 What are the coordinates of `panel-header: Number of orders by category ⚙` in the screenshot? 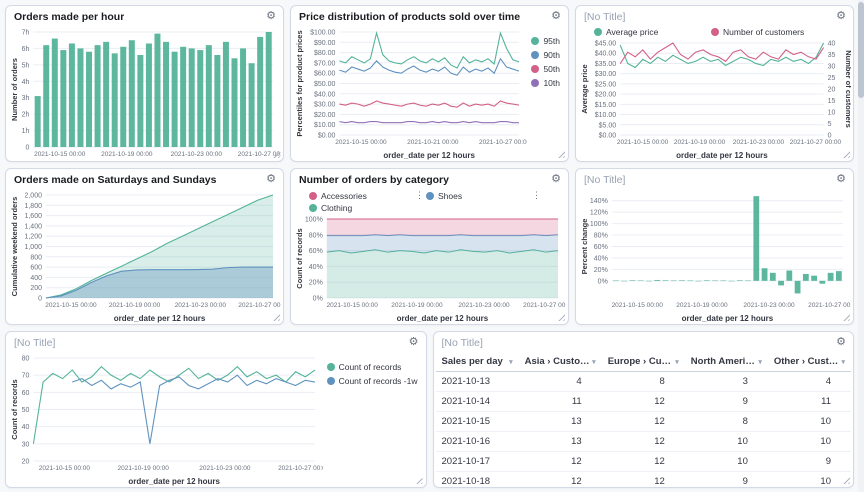 It's located at (429, 178).